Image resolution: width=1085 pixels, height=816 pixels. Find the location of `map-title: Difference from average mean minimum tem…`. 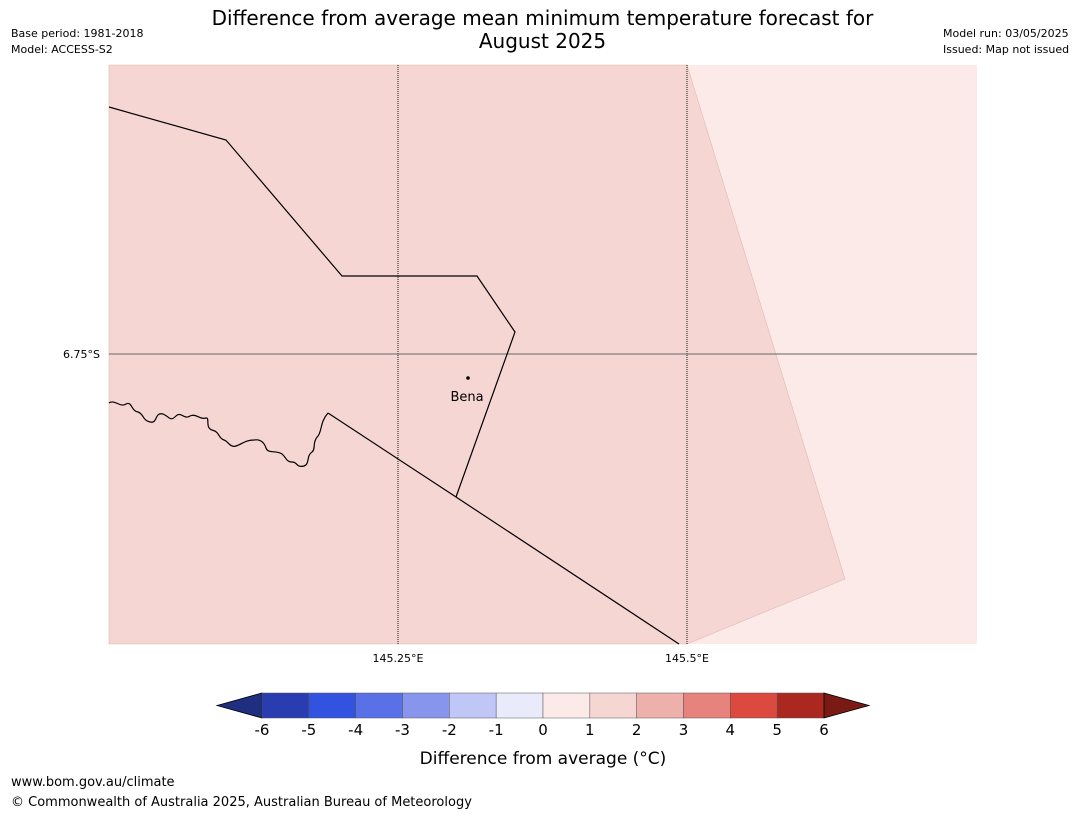

map-title: Difference from average mean minimum tem… is located at coordinates (542, 30).